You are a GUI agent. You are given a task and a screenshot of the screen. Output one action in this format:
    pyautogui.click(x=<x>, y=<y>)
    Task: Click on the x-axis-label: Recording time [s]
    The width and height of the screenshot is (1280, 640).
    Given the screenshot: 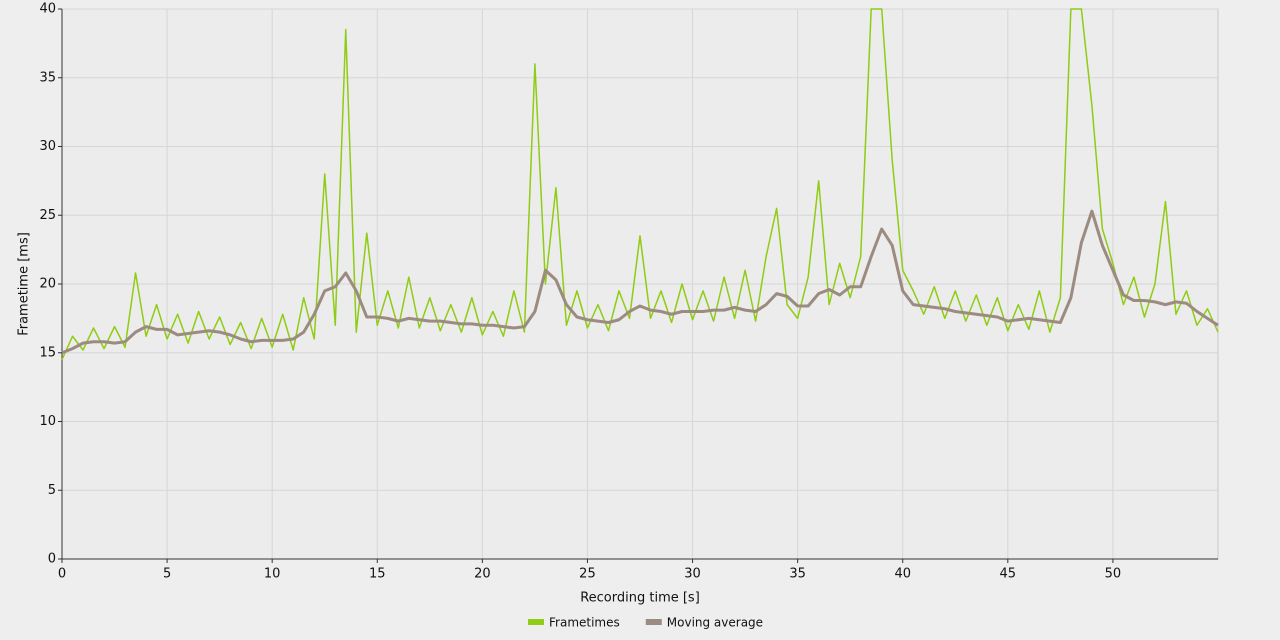 What is the action you would take?
    pyautogui.click(x=640, y=598)
    